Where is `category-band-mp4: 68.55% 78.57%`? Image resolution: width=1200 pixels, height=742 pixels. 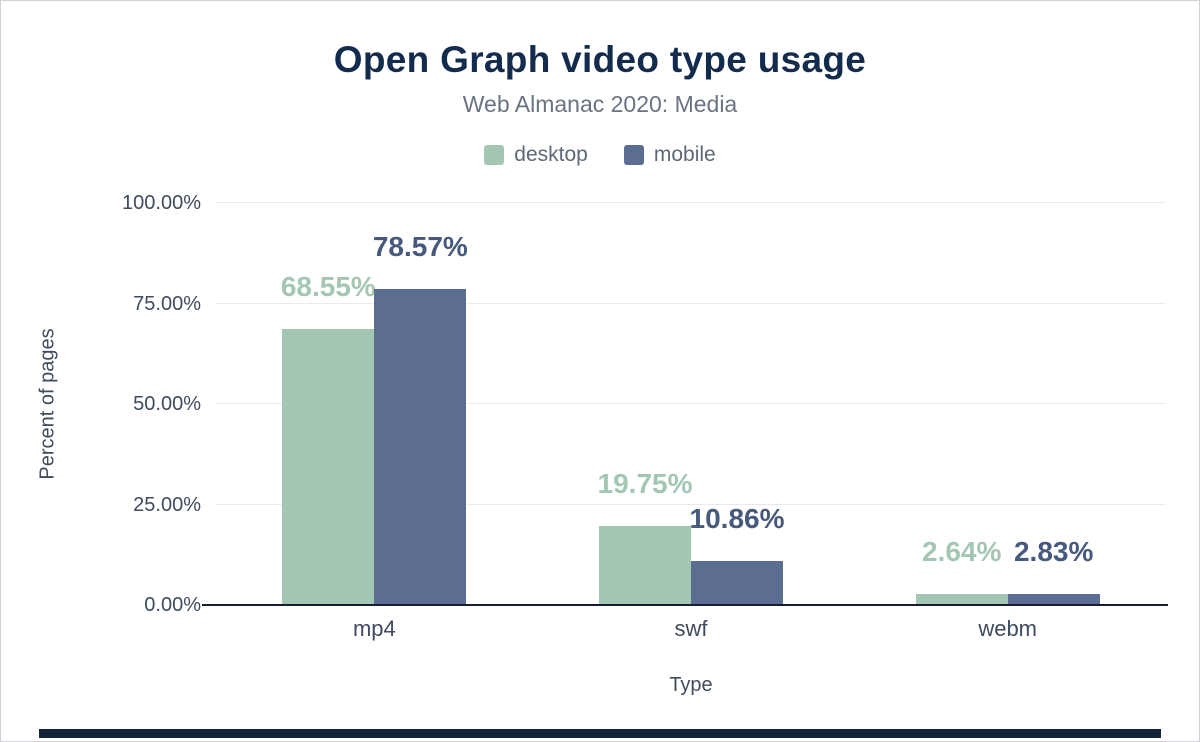 category-band-mp4: 68.55% 78.57% is located at coordinates (374, 404).